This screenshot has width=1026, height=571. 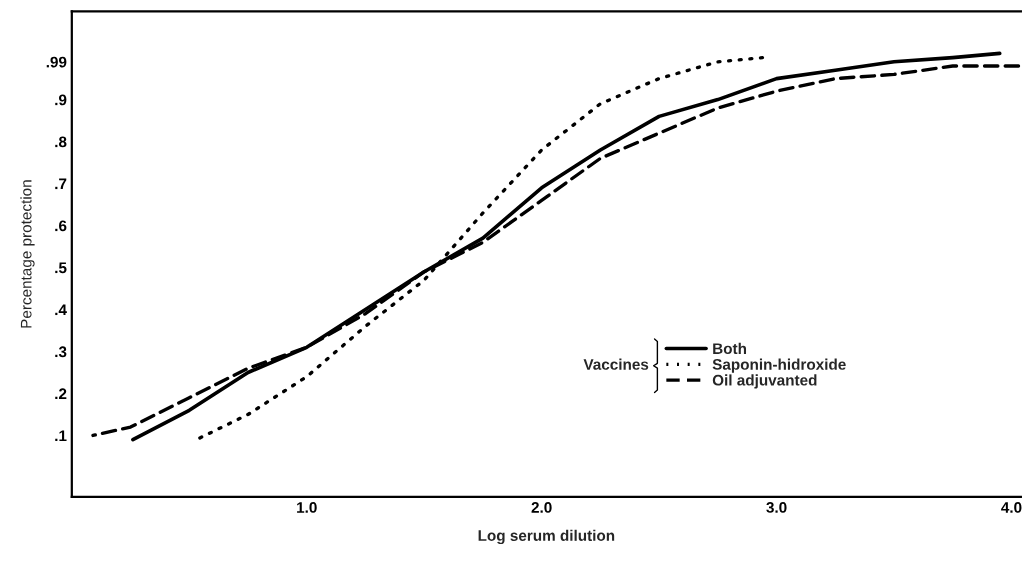 What do you see at coordinates (764, 381) in the screenshot?
I see `legend-label: Oil adjuvanted` at bounding box center [764, 381].